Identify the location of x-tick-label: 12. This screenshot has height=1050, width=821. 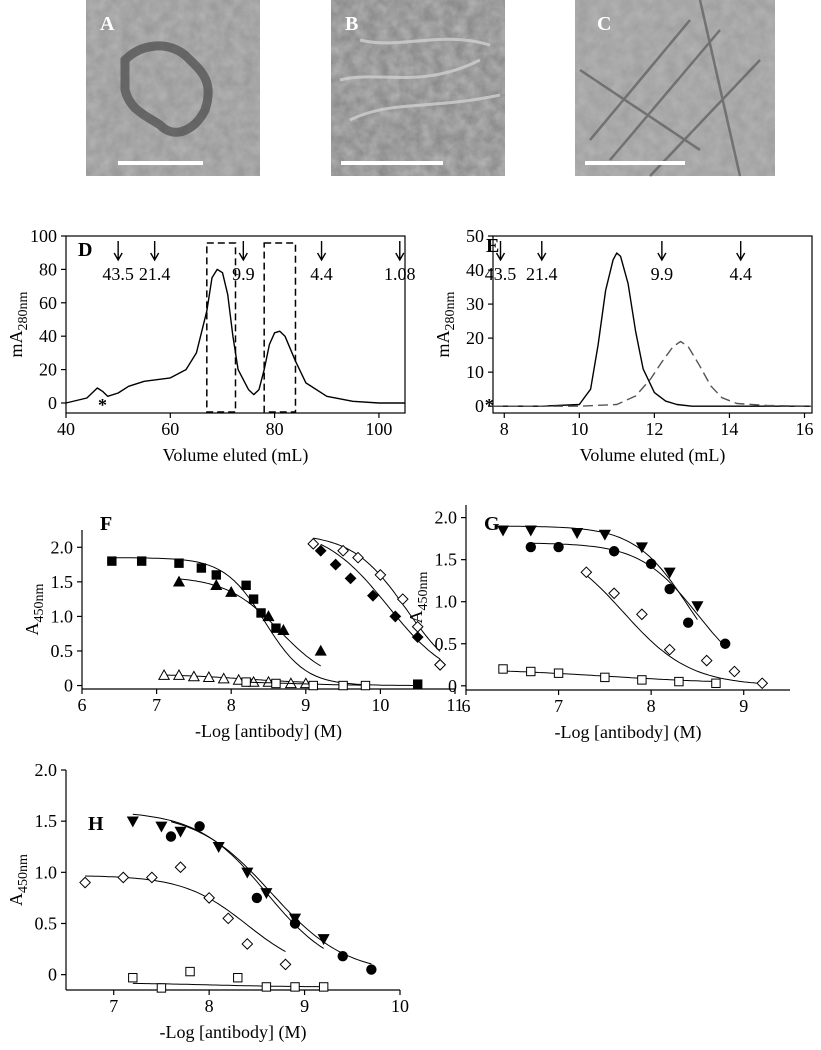
(654, 429).